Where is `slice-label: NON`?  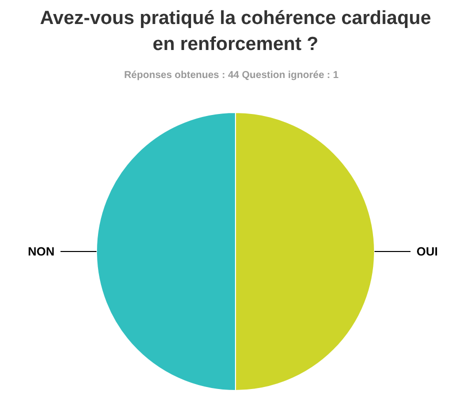 slice-label: NON is located at coordinates (41, 251).